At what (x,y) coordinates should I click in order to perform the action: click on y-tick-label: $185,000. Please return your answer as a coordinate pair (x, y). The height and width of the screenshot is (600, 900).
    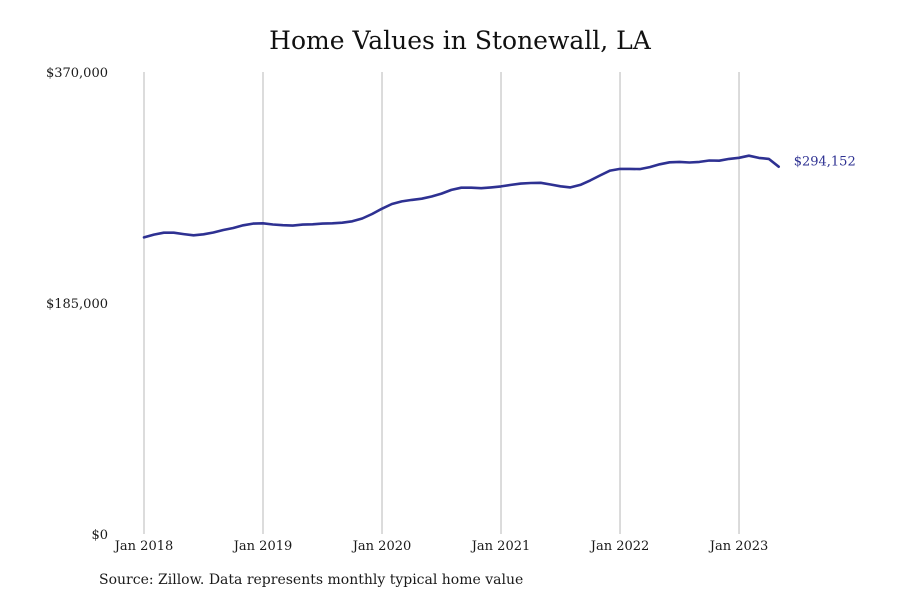
    Looking at the image, I should click on (77, 304).